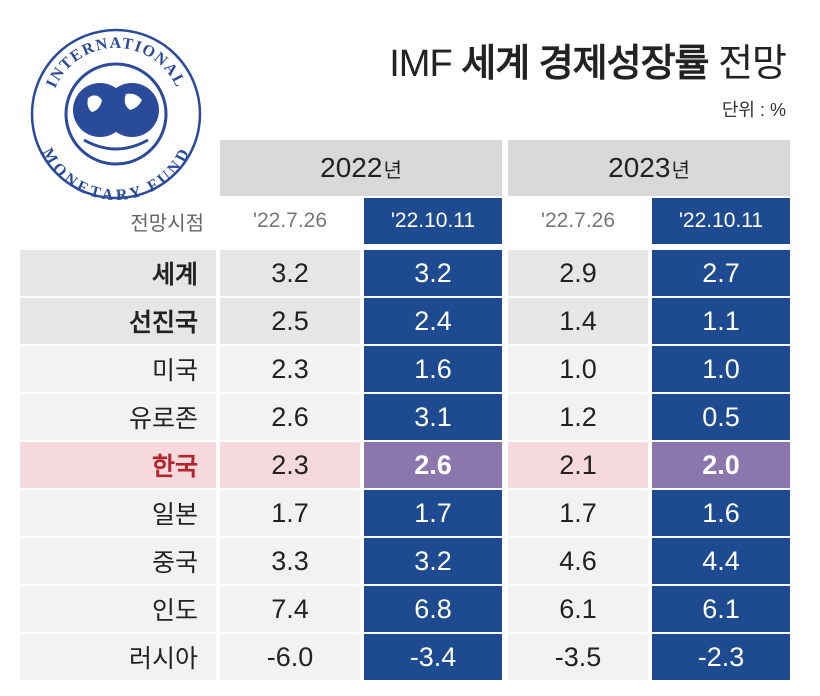  Describe the element at coordinates (118, 561) in the screenshot. I see `row-label: 중국` at that location.